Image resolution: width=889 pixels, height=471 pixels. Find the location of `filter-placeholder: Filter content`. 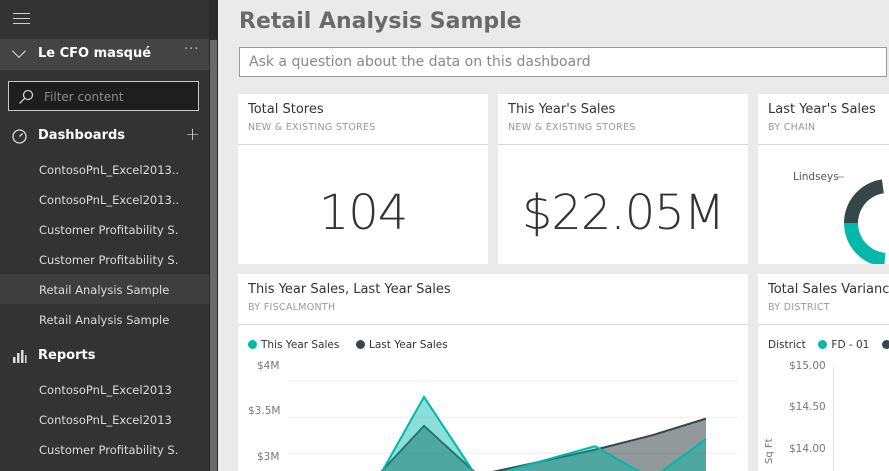

filter-placeholder: Filter content is located at coordinates (84, 97).